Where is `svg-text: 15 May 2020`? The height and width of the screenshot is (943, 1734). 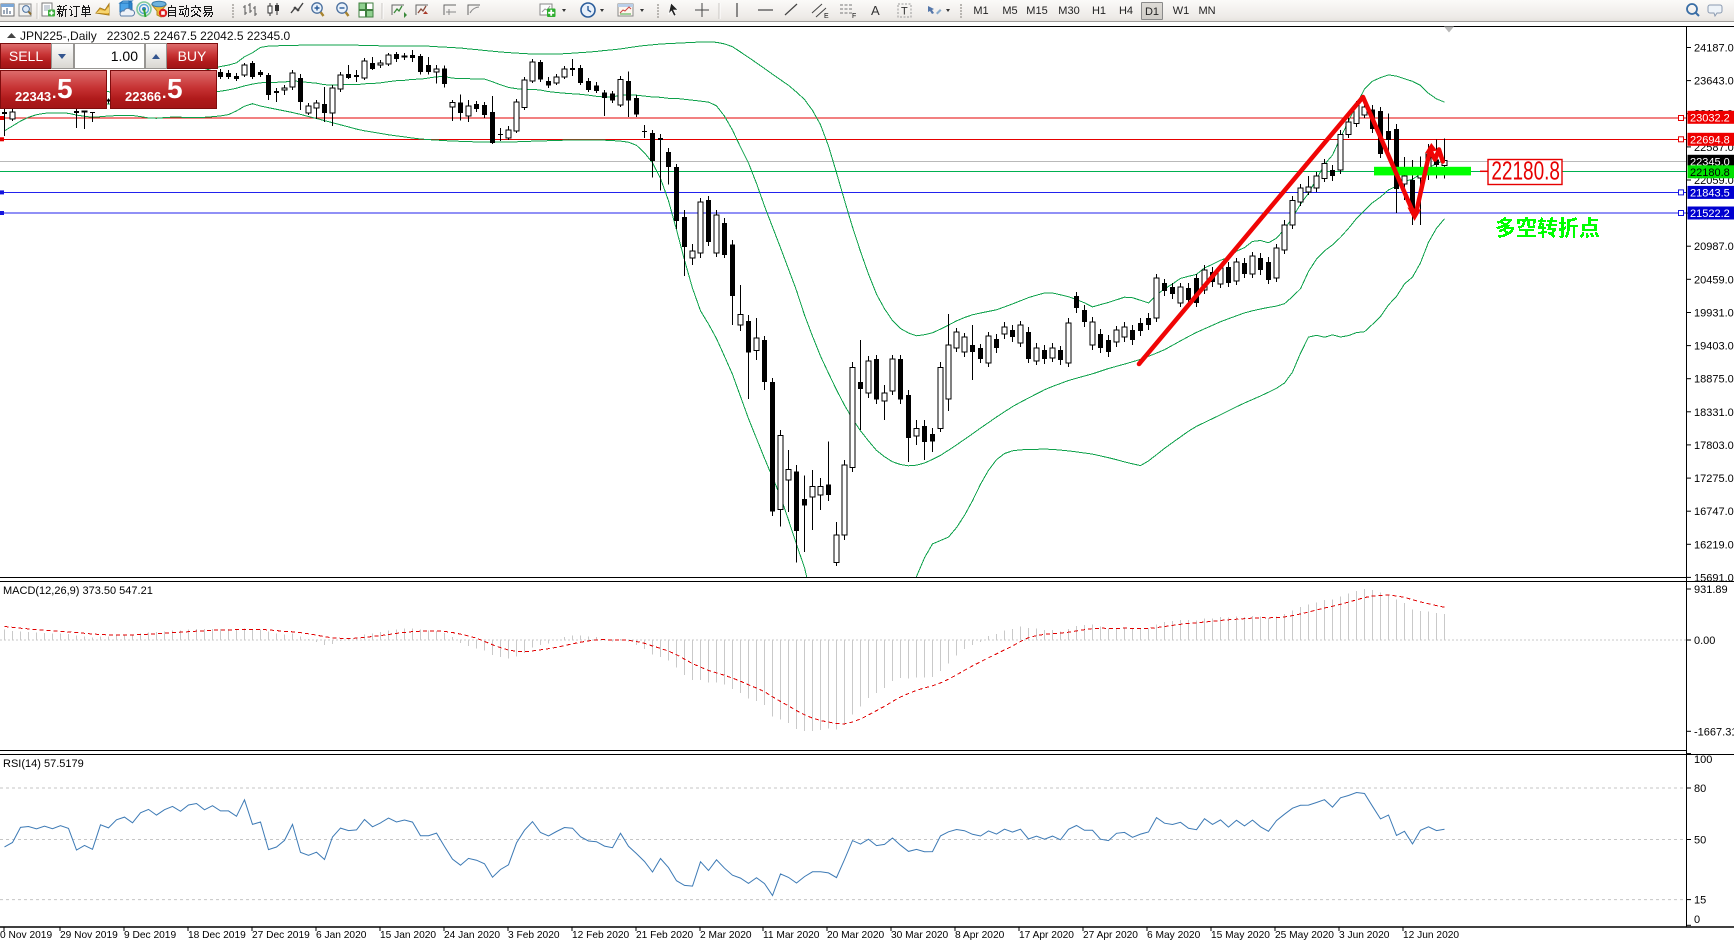 svg-text: 15 May 2020 is located at coordinates (1240, 935).